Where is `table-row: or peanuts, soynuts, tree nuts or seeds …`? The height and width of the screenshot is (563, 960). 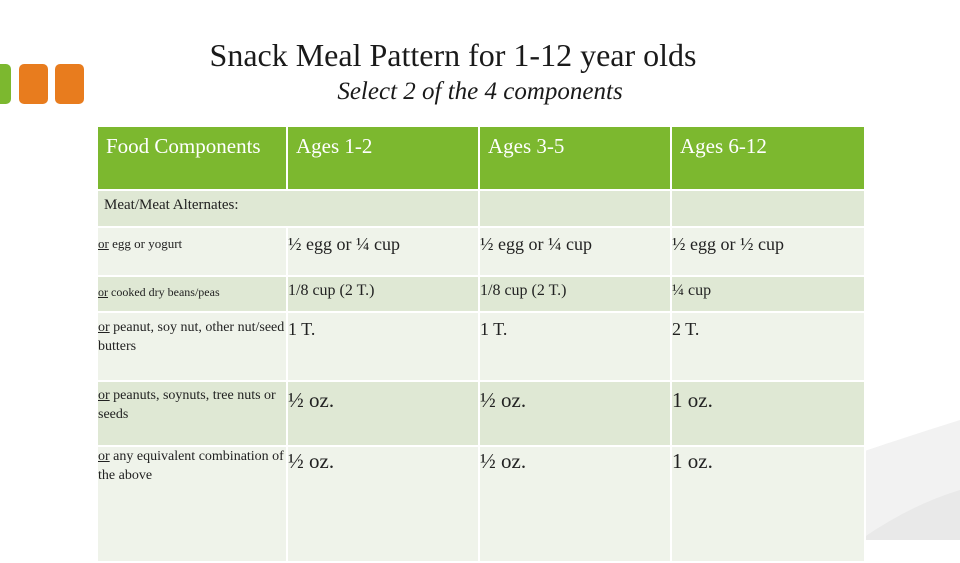
table-row: or peanuts, soynuts, tree nuts or seeds … is located at coordinates (481, 413).